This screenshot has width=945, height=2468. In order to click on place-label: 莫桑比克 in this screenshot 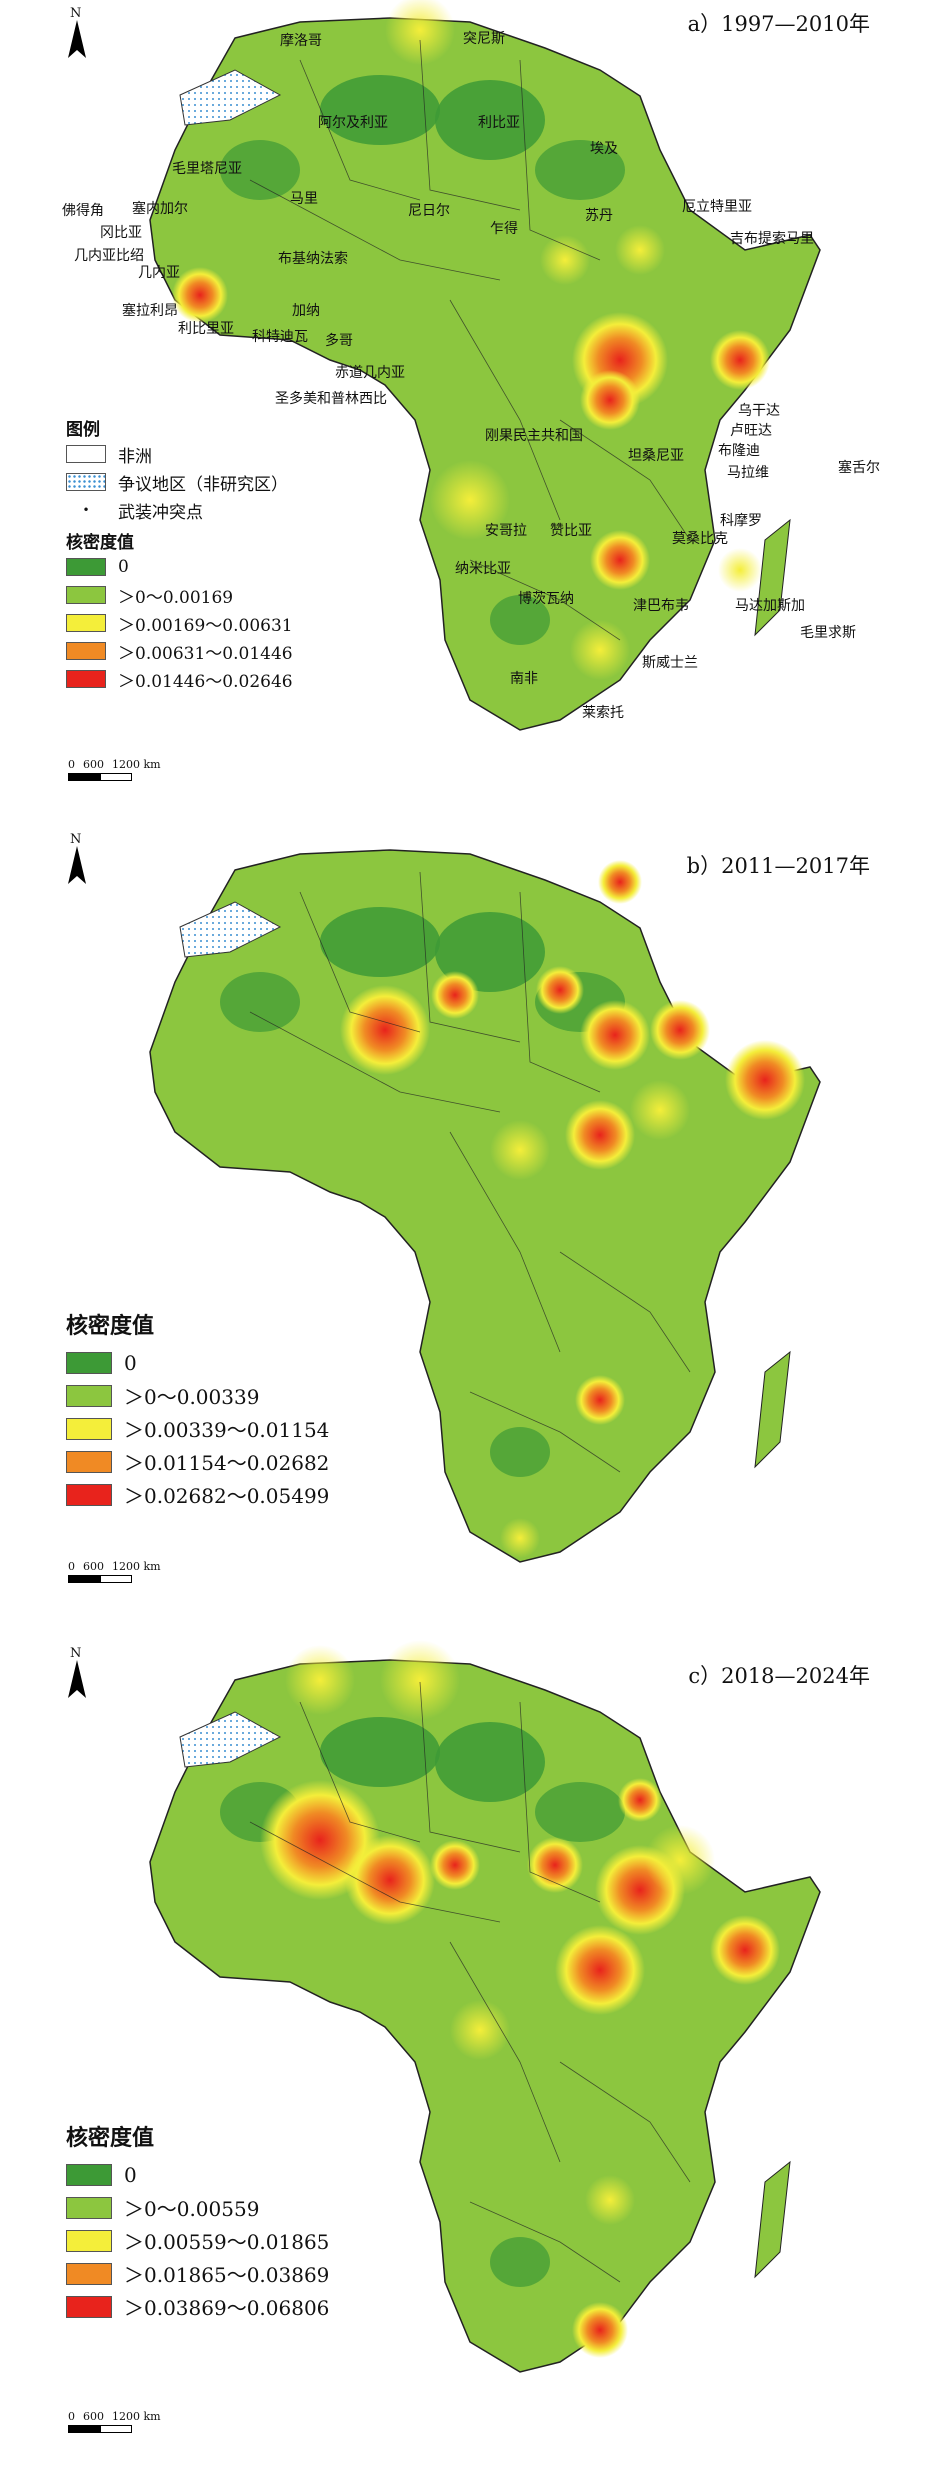, I will do `click(700, 539)`.